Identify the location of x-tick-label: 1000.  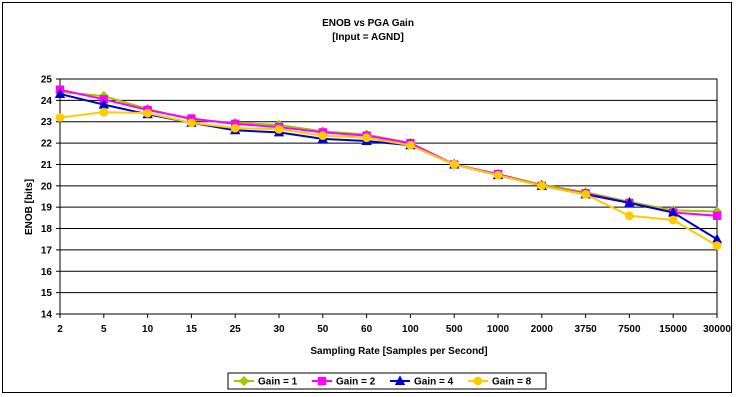
(498, 329).